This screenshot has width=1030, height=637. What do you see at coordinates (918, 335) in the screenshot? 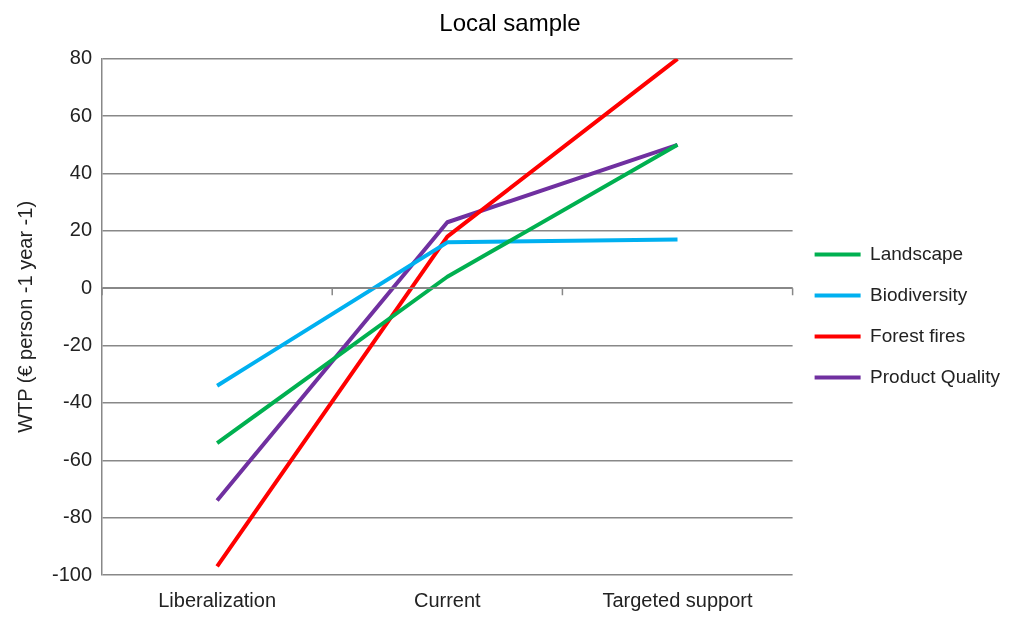
I see `legend-label: Forest fires` at bounding box center [918, 335].